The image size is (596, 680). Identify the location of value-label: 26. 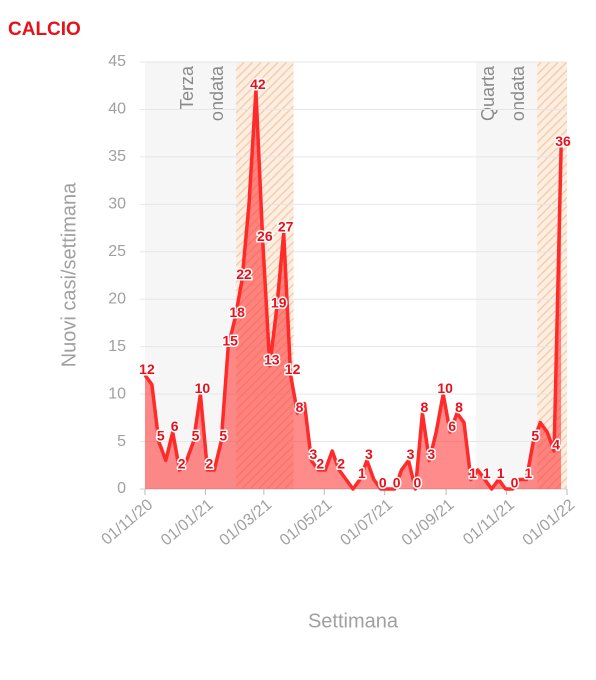
(265, 236).